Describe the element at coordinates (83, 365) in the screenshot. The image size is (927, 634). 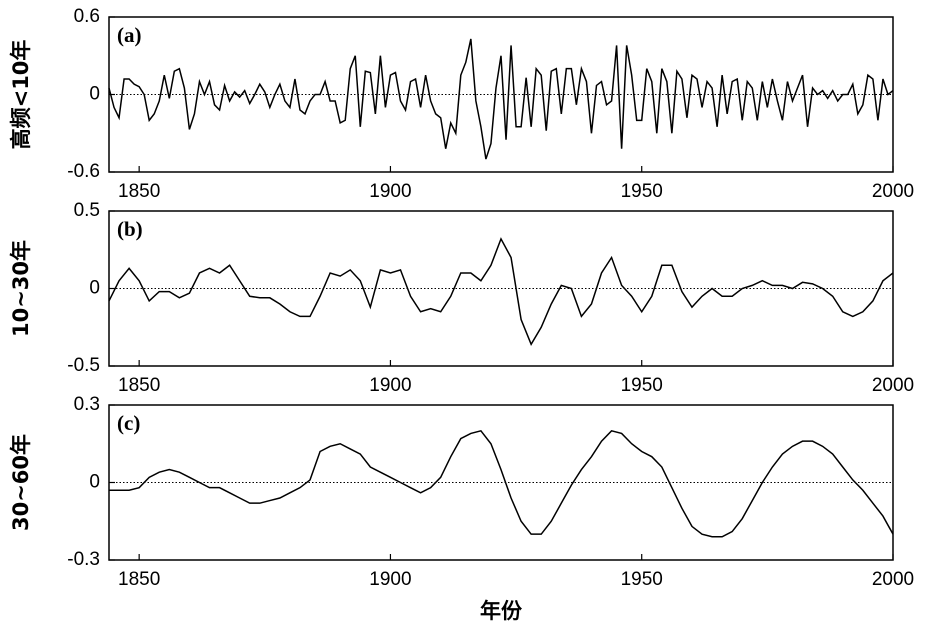
I see `y-tick-label: -0.5` at that location.